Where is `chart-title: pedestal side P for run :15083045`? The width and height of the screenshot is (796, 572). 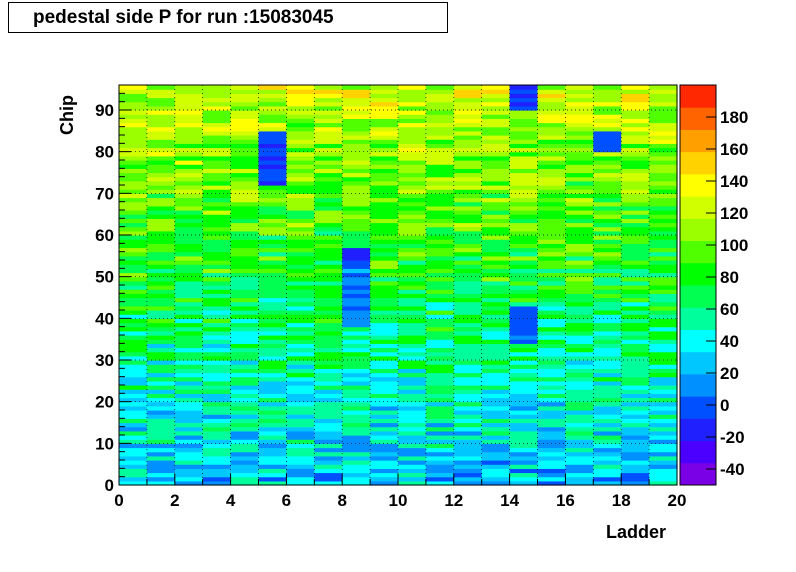
chart-title: pedestal side P for run :15083045 is located at coordinates (183, 17).